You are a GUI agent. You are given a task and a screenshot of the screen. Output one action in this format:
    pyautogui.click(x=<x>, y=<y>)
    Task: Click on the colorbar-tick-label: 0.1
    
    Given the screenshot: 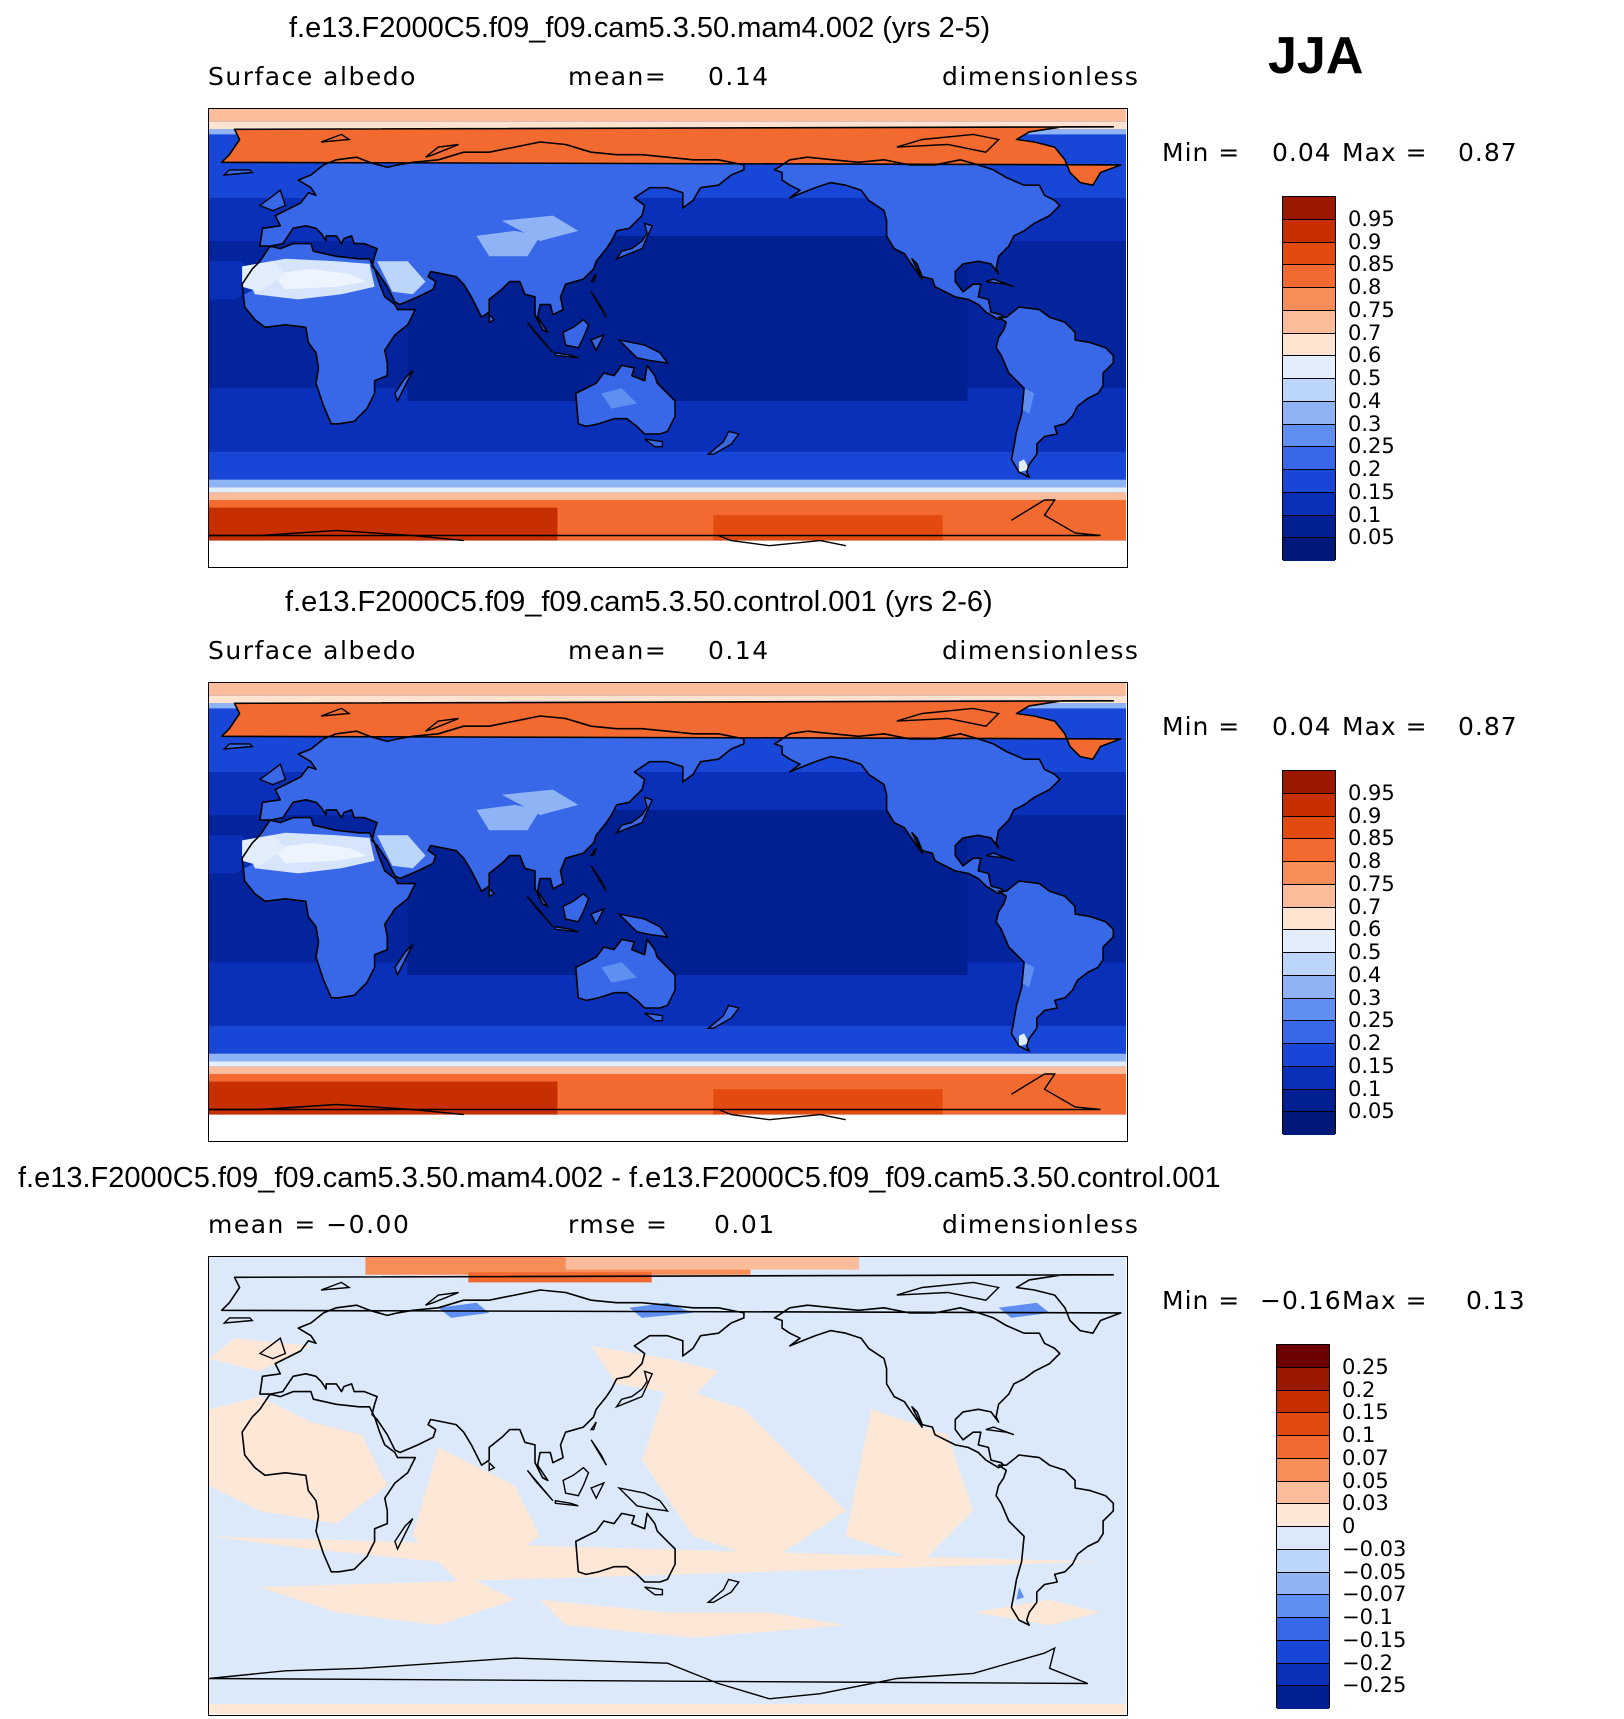 What is the action you would take?
    pyautogui.click(x=1359, y=1435)
    